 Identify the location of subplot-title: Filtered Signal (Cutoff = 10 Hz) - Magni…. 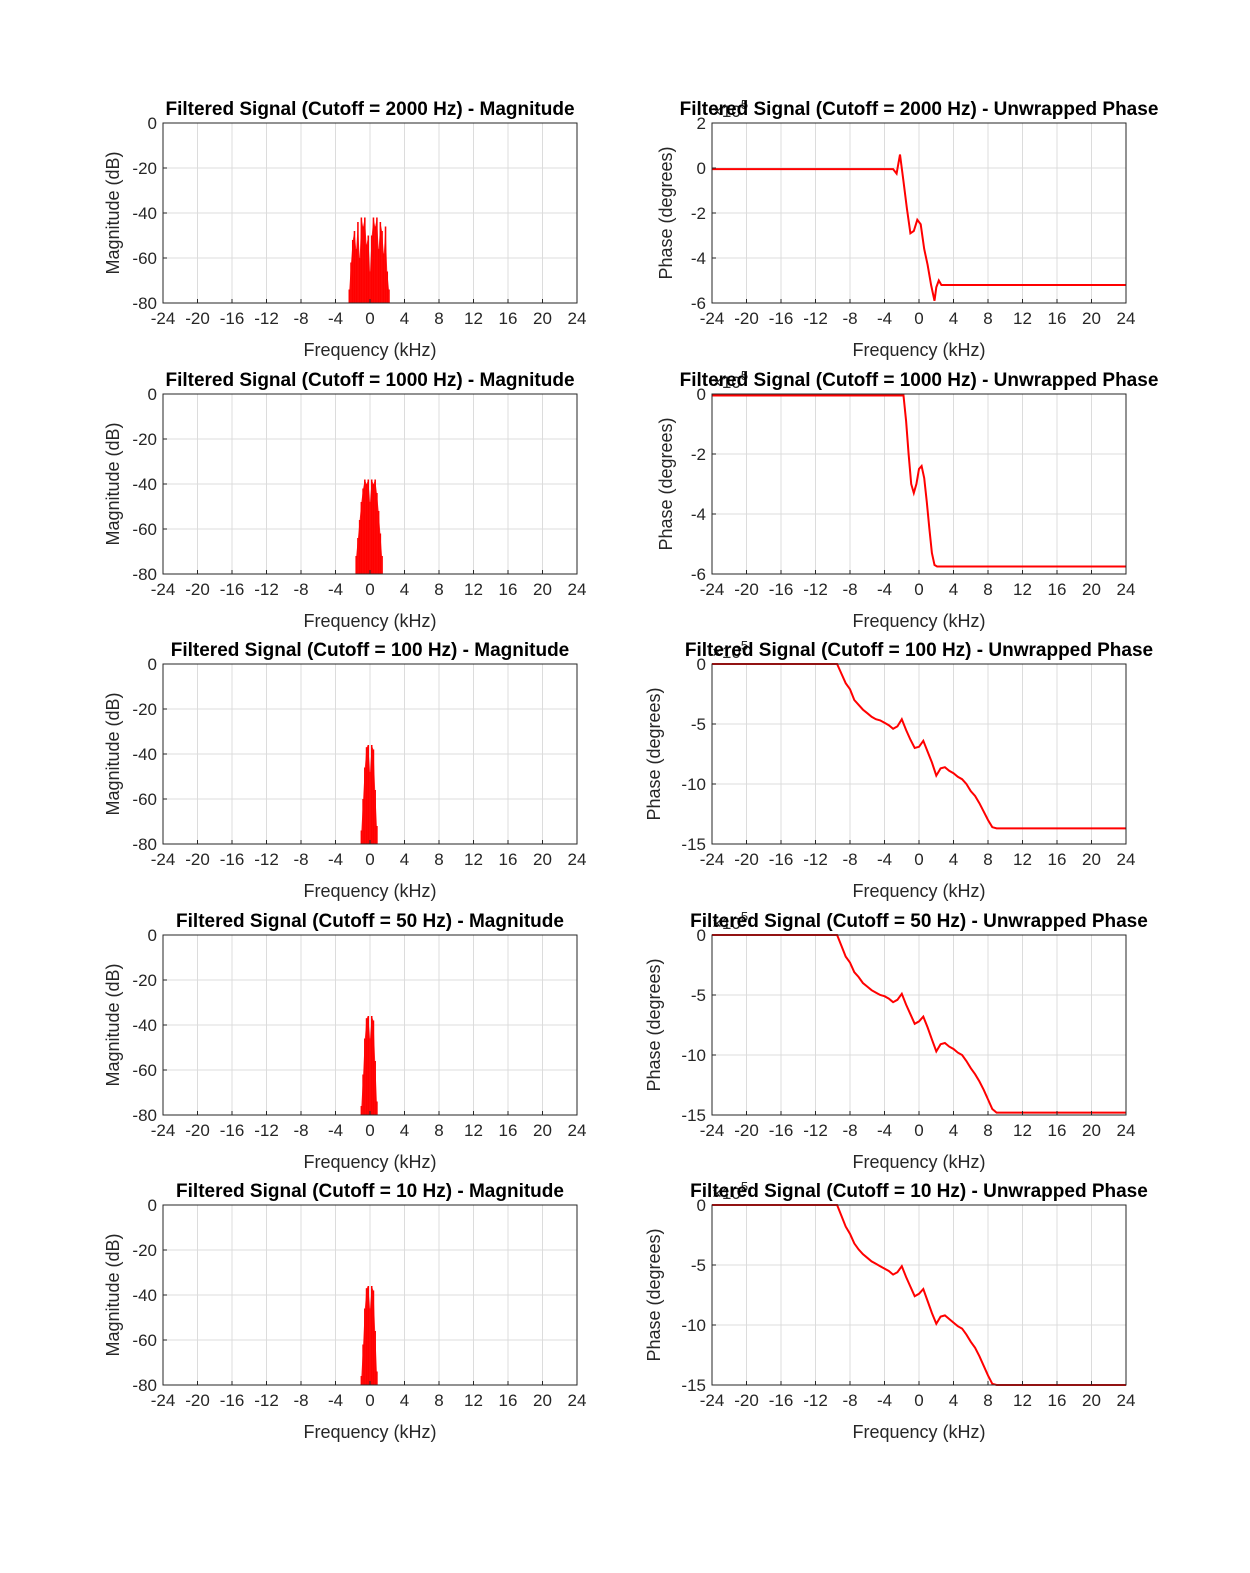
(370, 1191).